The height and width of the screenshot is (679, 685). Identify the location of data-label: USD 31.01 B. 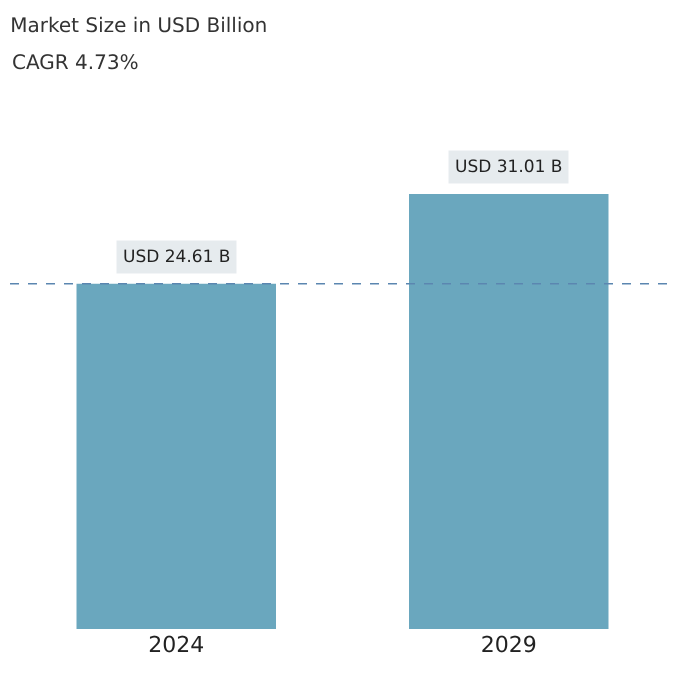
(508, 167).